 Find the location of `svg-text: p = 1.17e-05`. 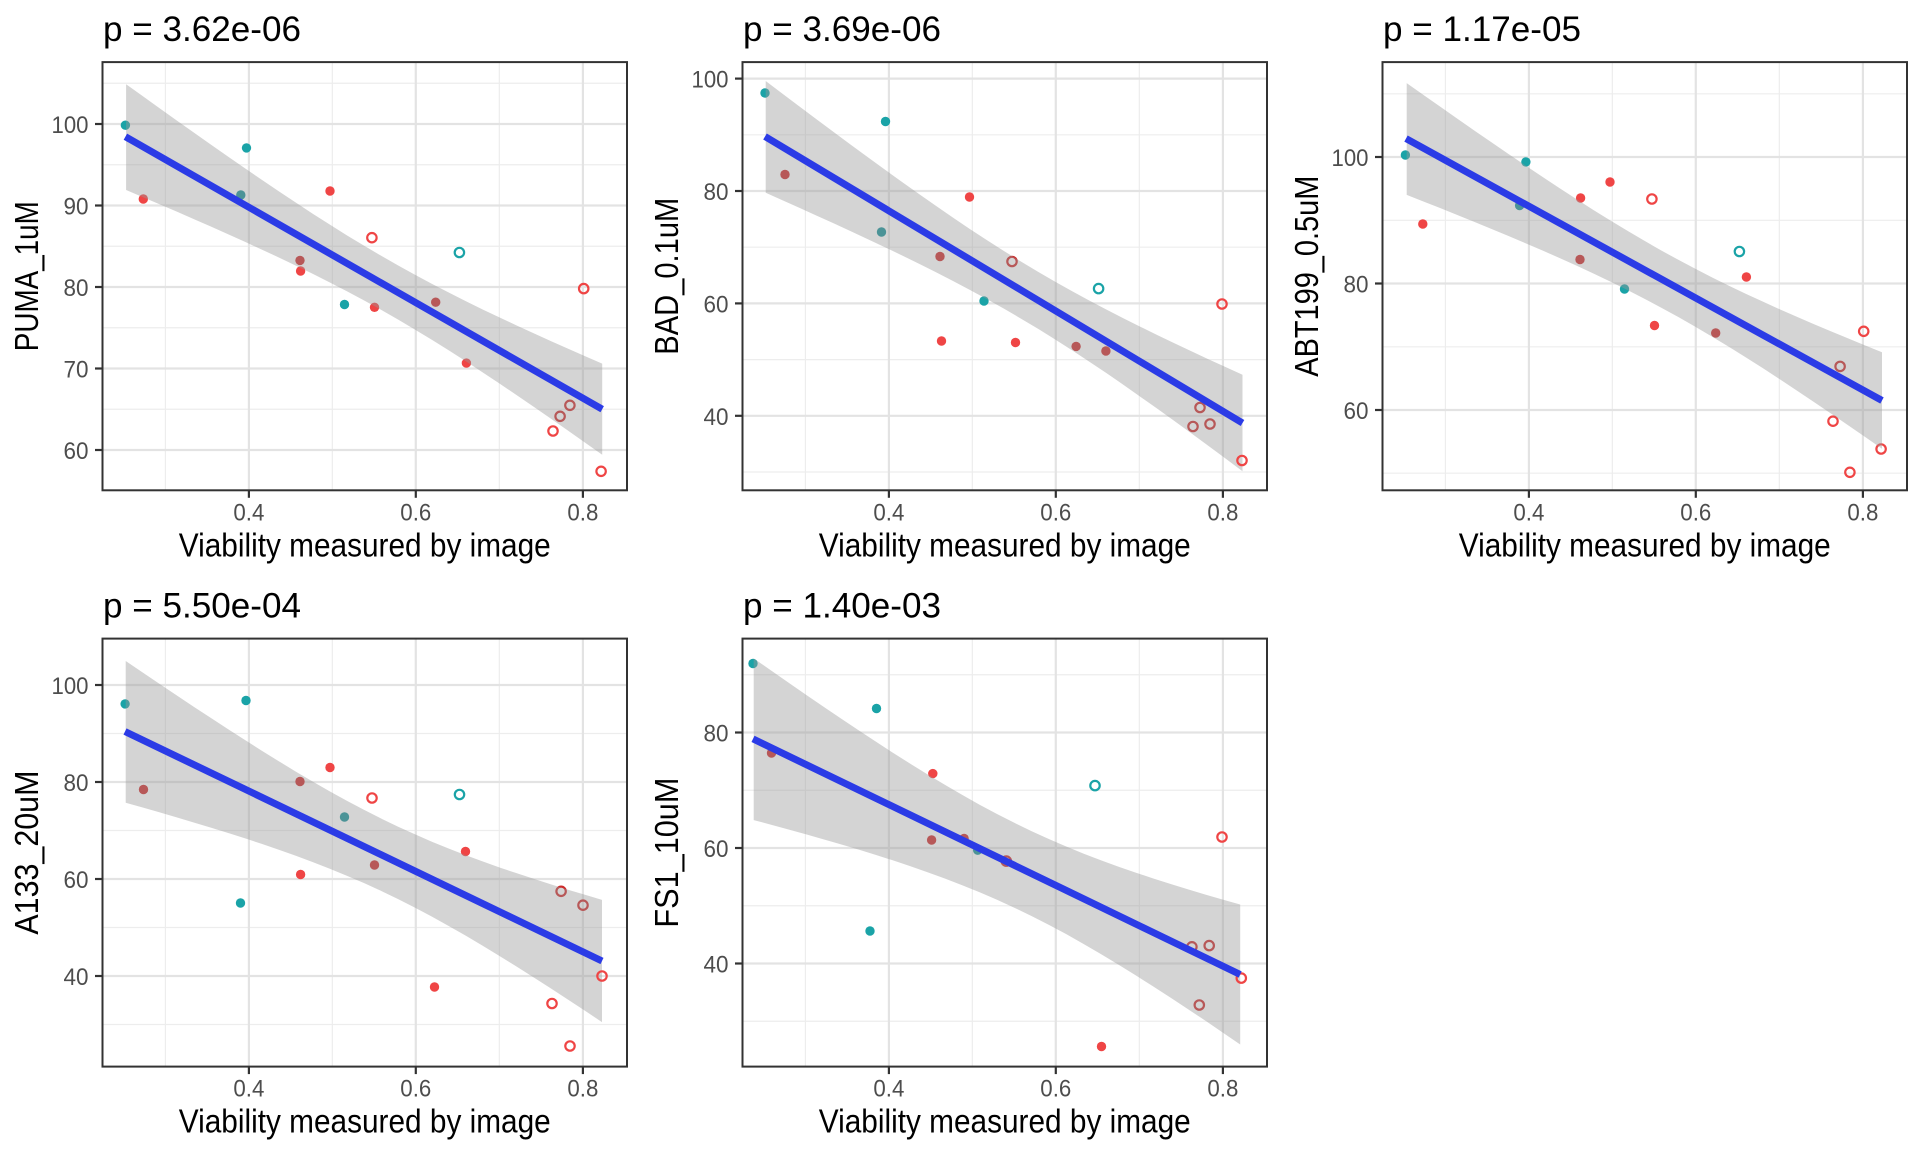

svg-text: p = 1.17e-05 is located at coordinates (1482, 29).